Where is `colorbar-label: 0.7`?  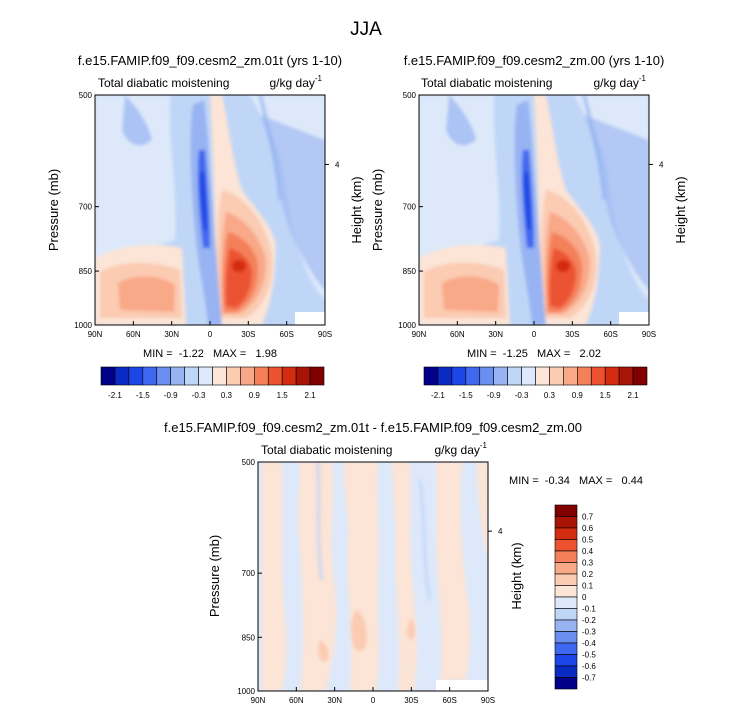 colorbar-label: 0.7 is located at coordinates (588, 517).